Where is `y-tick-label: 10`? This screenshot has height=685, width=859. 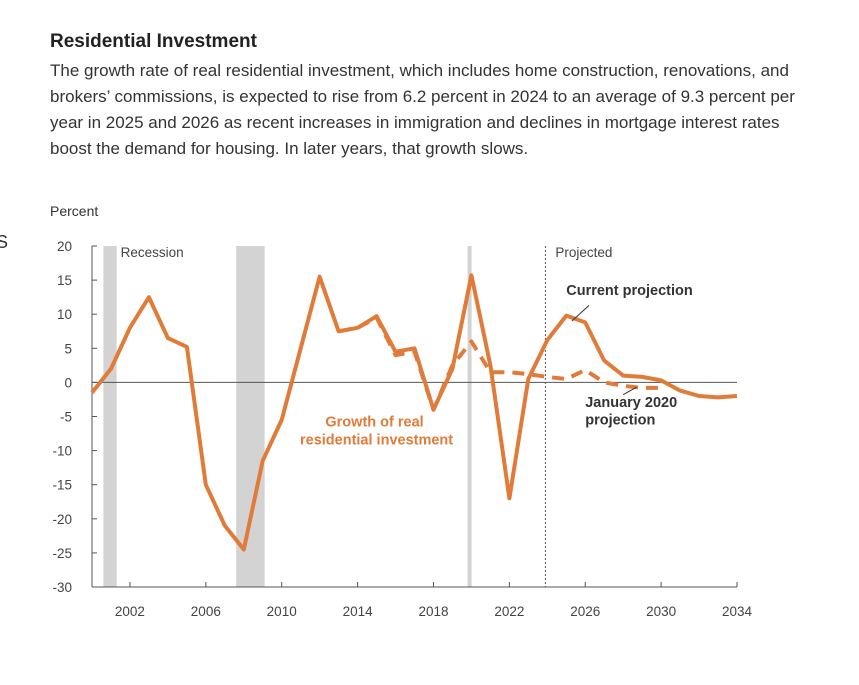
y-tick-label: 10 is located at coordinates (64, 314).